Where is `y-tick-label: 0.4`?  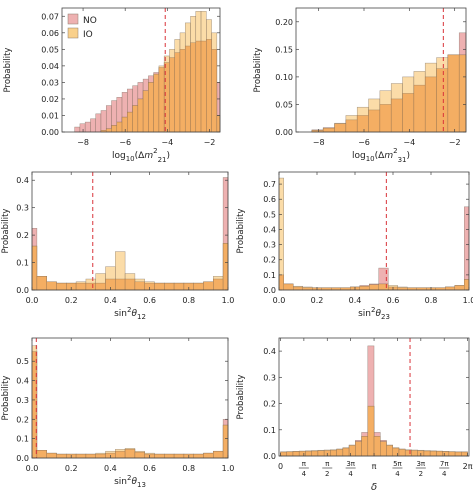 y-tick-label: 0.4 is located at coordinates (22, 381).